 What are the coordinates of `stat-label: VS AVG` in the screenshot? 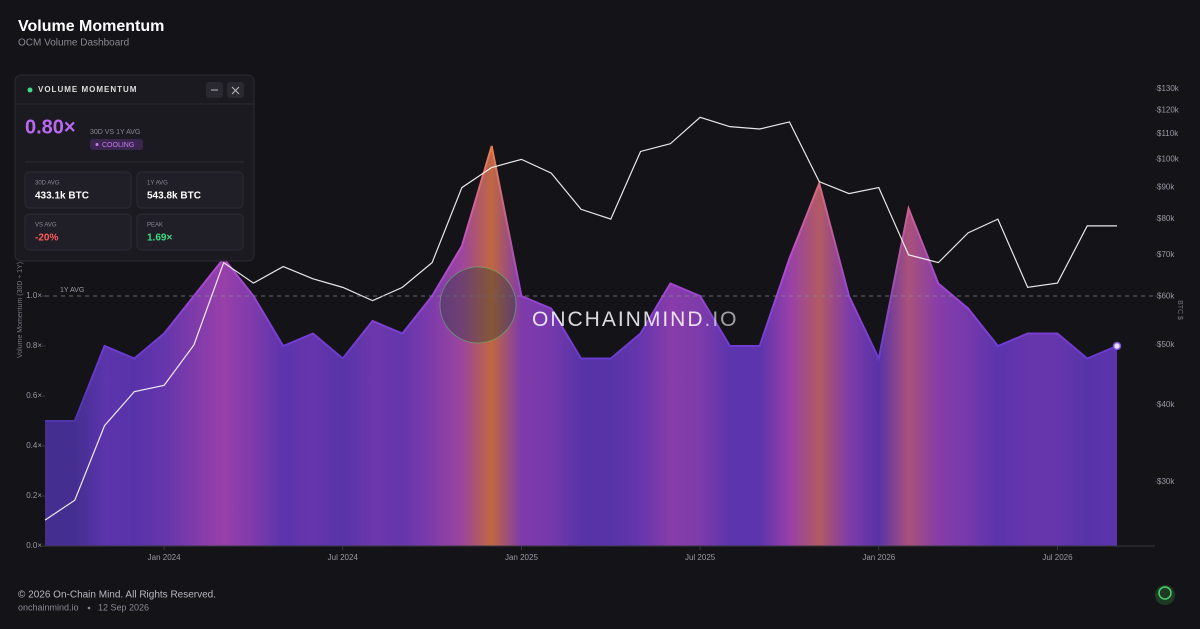 It's located at (46, 226).